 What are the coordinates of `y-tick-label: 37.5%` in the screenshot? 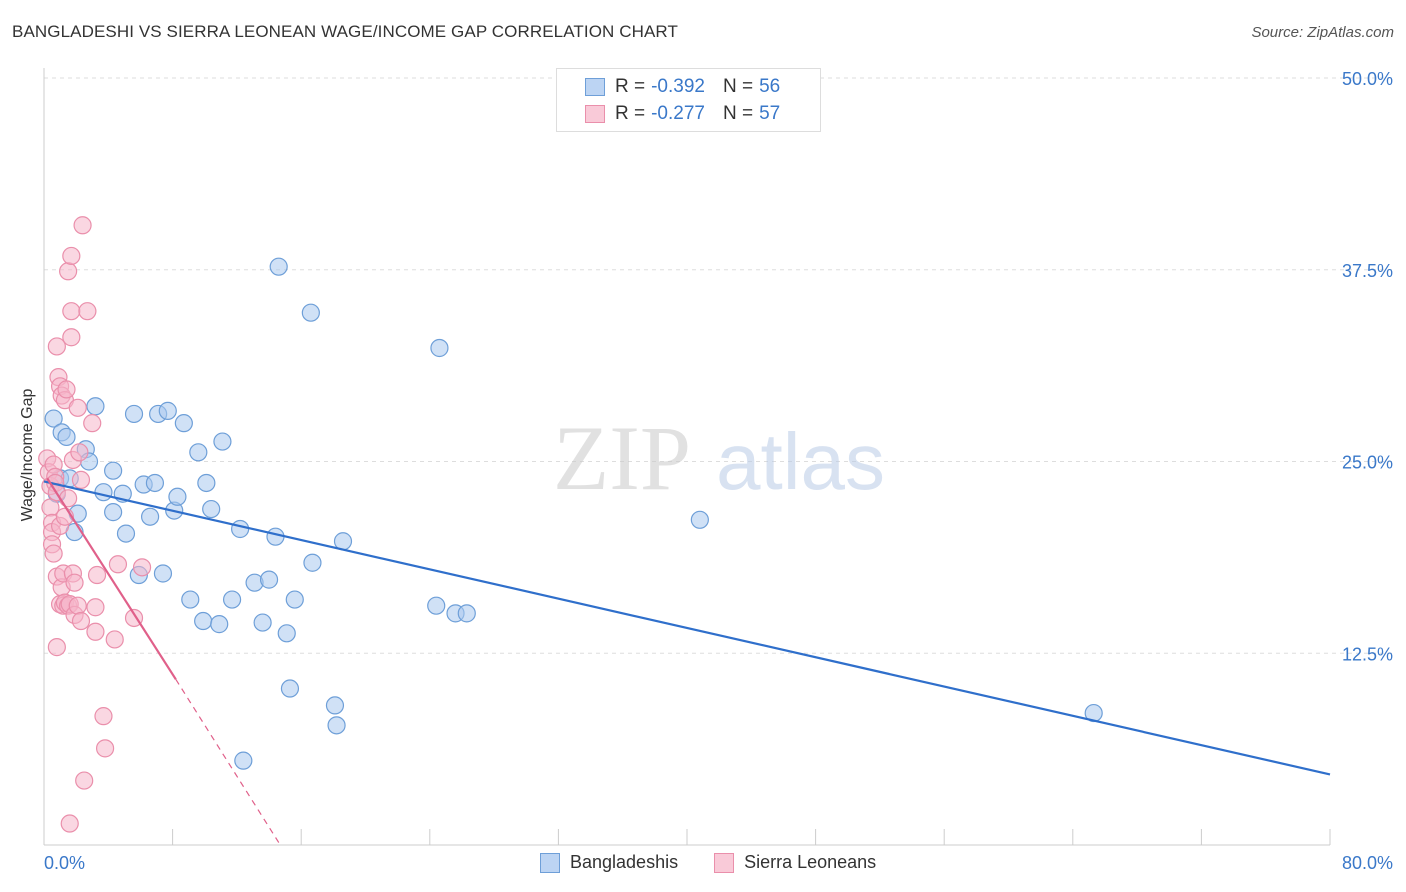 It's located at (1367, 271).